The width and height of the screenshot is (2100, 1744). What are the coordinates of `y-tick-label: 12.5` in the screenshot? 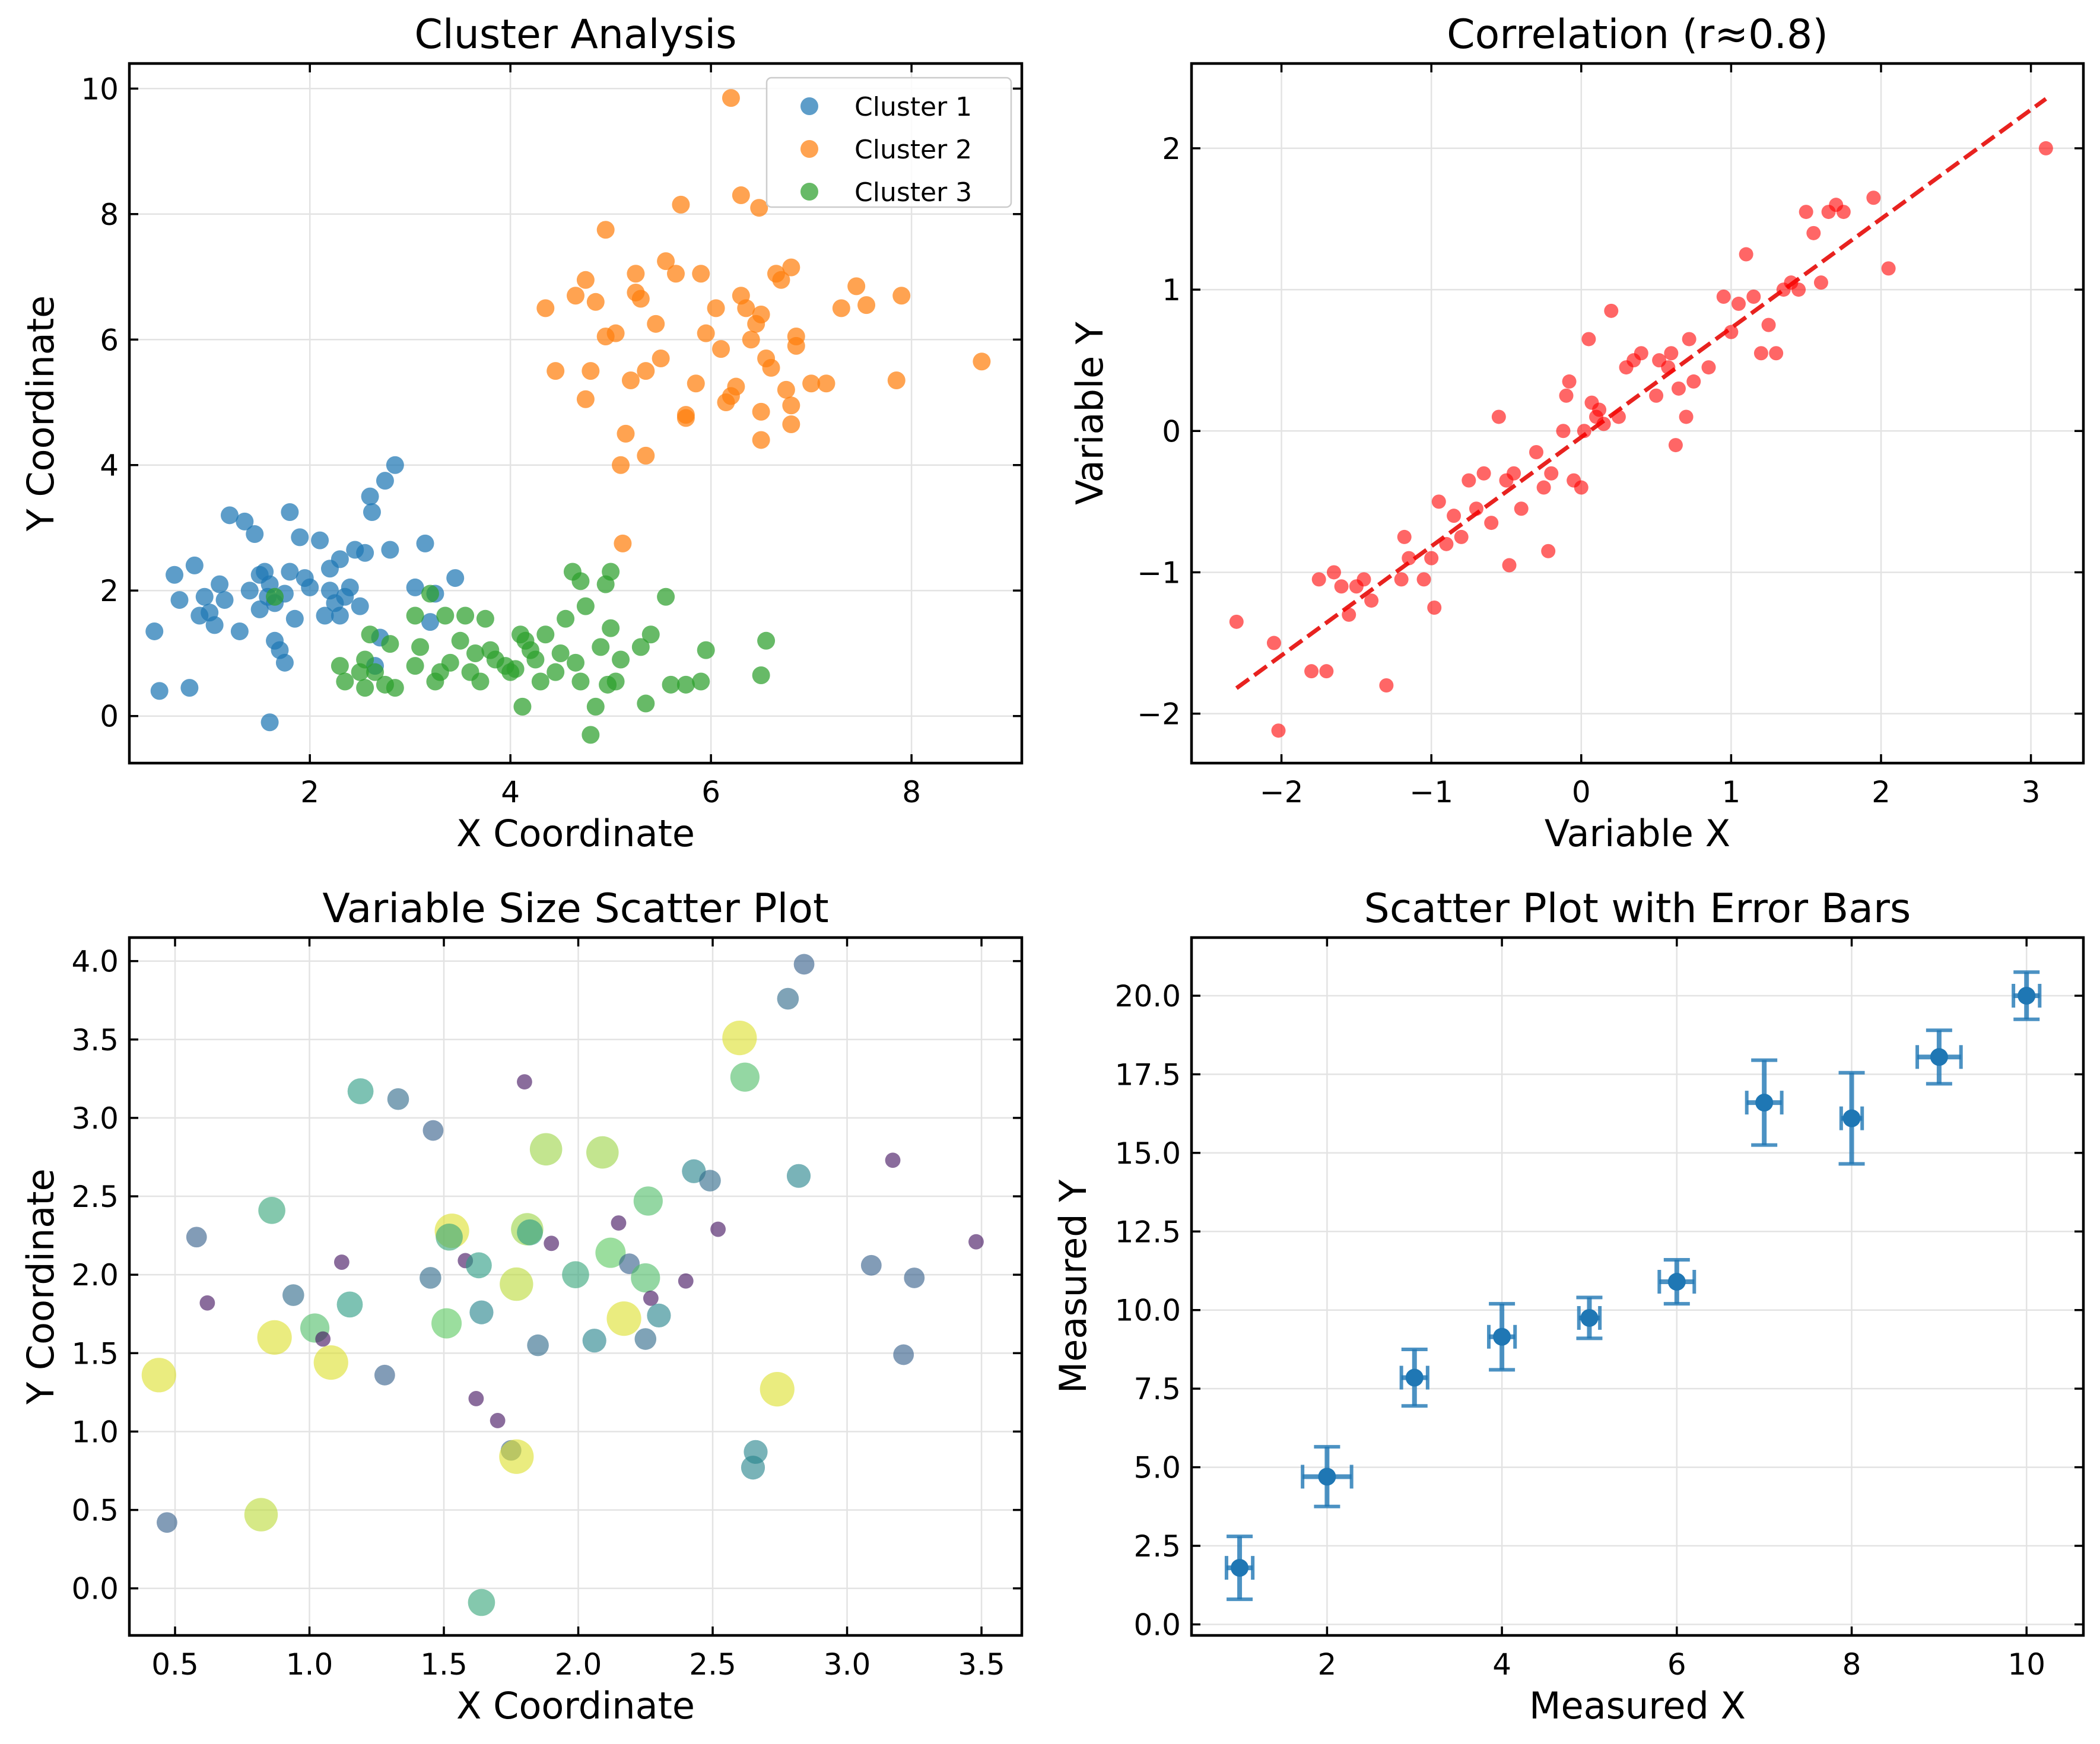 It's located at (1148, 1232).